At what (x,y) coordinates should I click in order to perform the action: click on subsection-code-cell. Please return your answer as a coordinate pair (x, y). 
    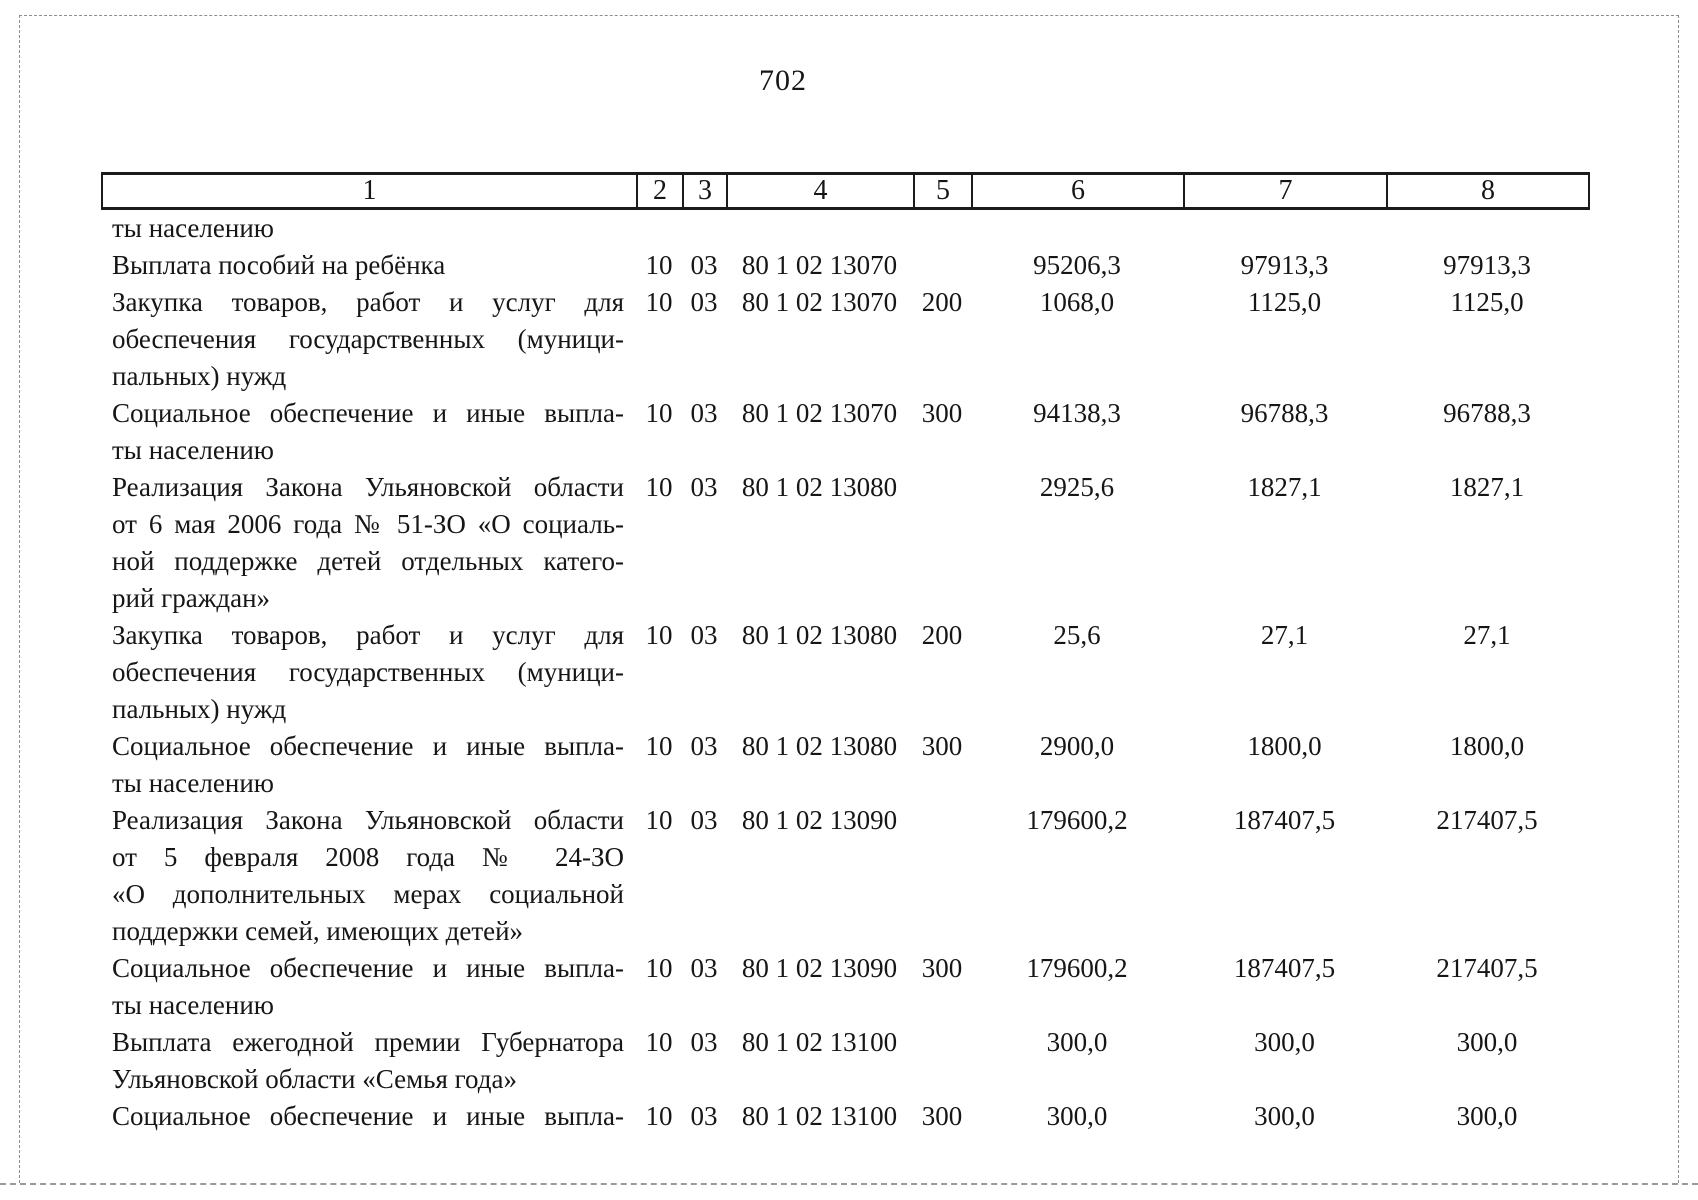
    Looking at the image, I should click on (704, 228).